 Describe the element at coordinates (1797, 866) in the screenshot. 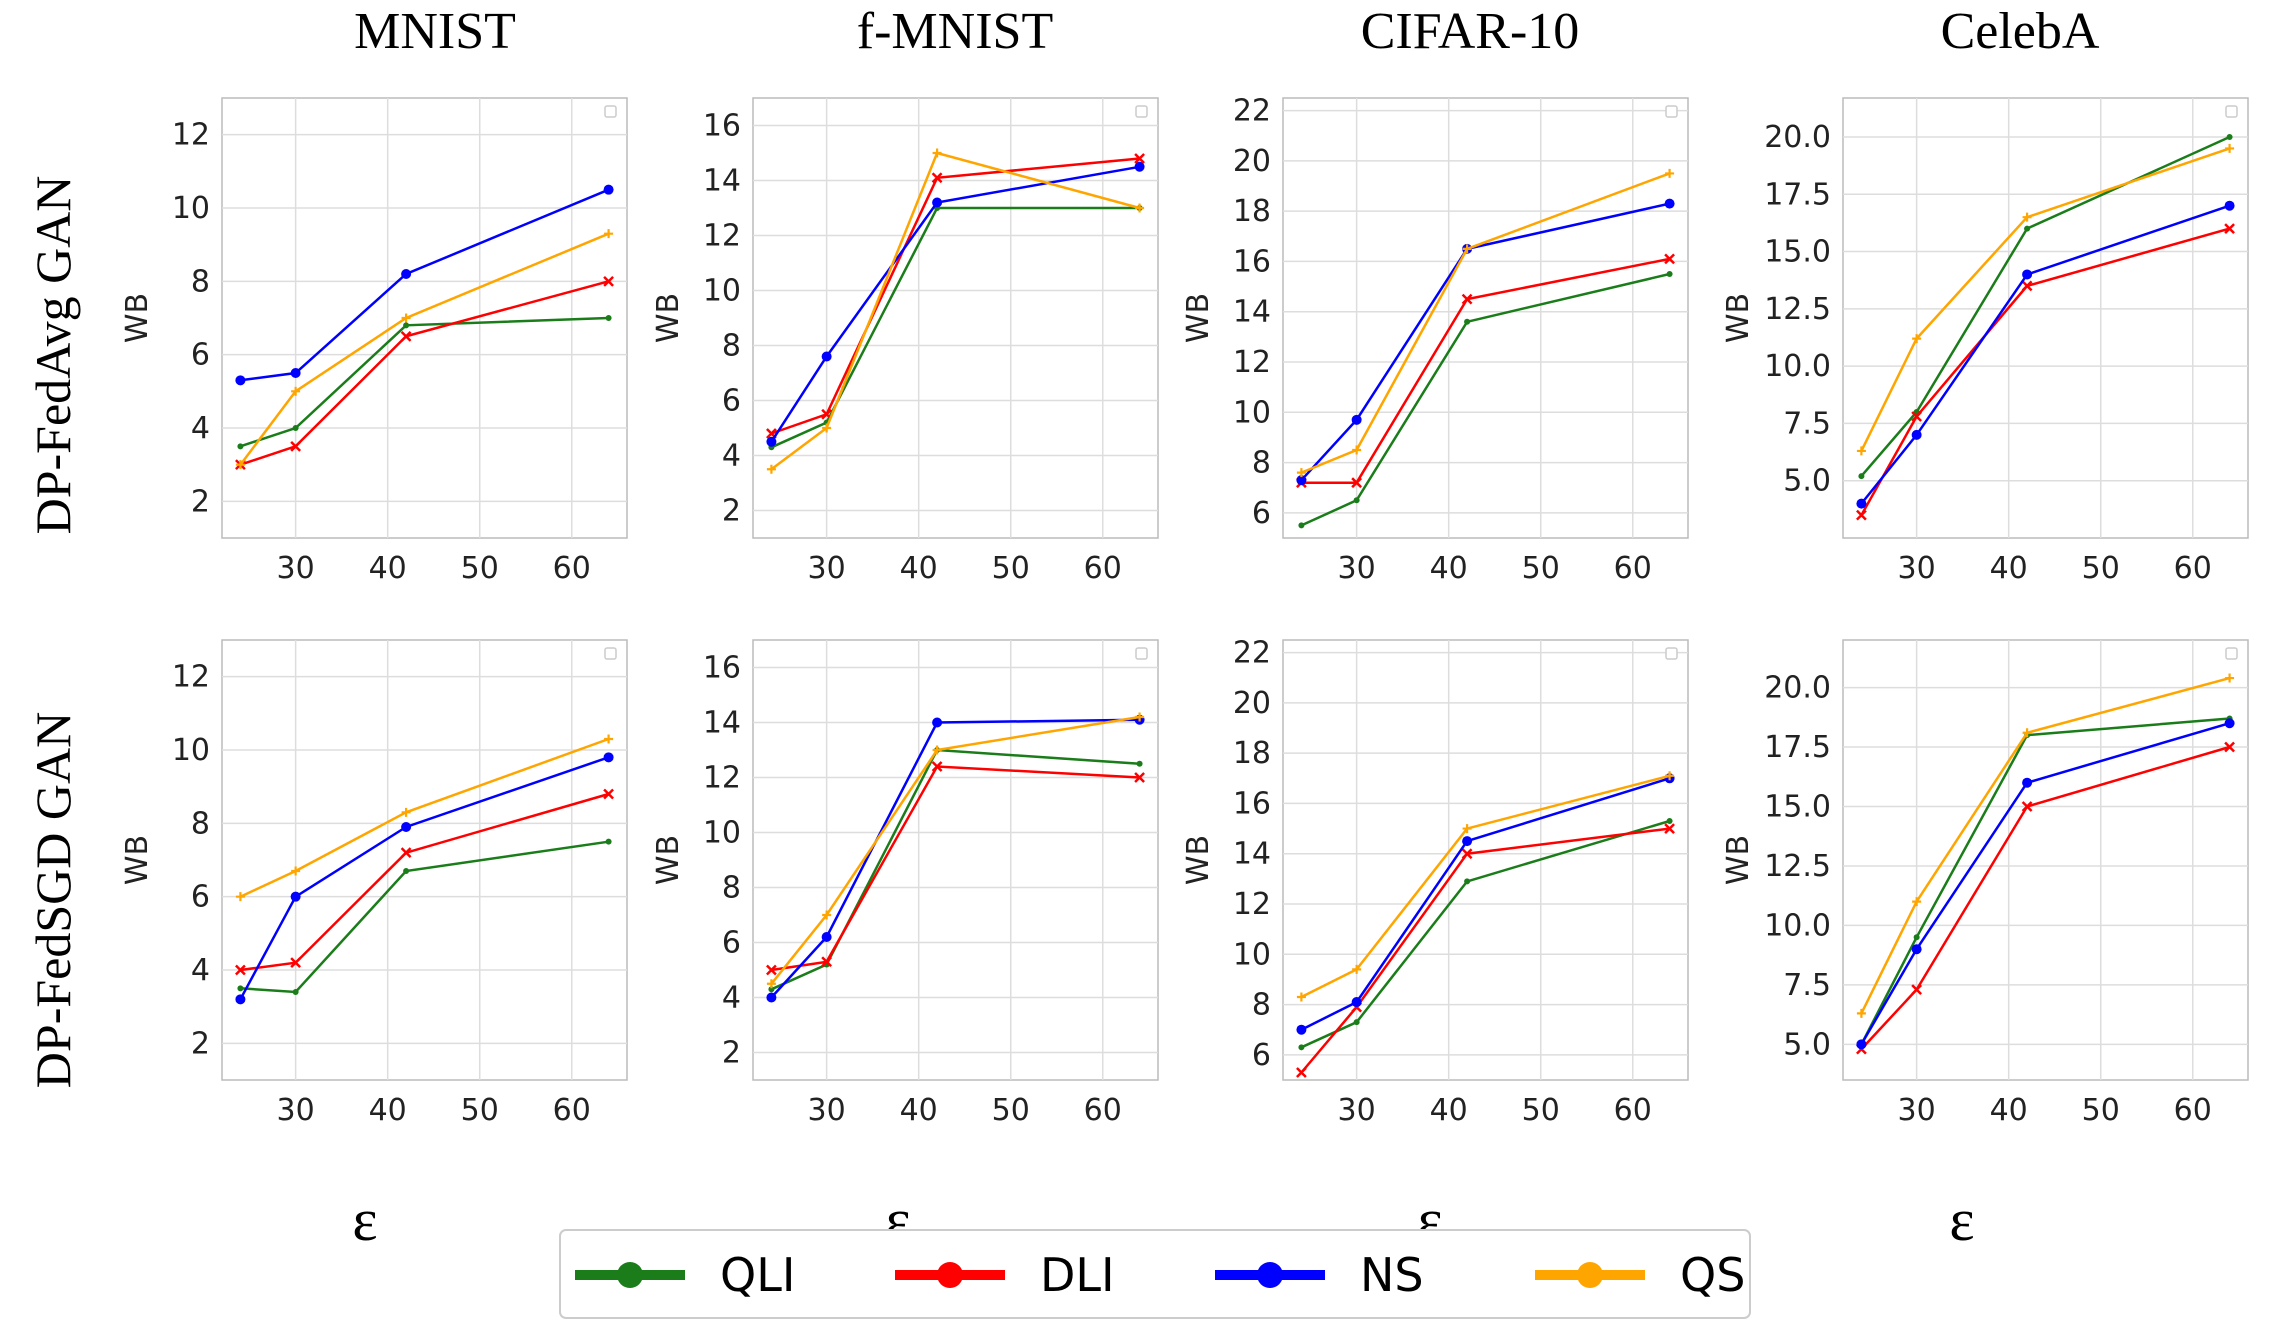

I see `y-tick-label: 12.5` at that location.